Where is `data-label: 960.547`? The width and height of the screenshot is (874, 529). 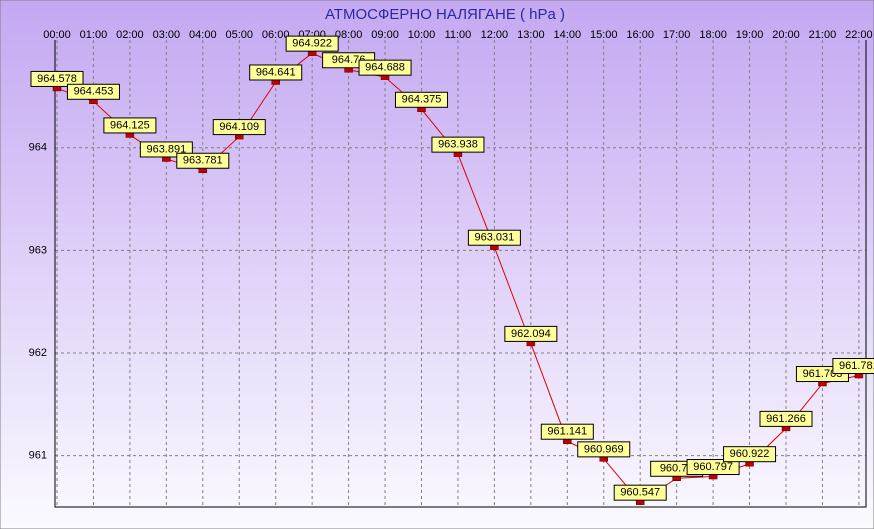
data-label: 960.547 is located at coordinates (640, 493).